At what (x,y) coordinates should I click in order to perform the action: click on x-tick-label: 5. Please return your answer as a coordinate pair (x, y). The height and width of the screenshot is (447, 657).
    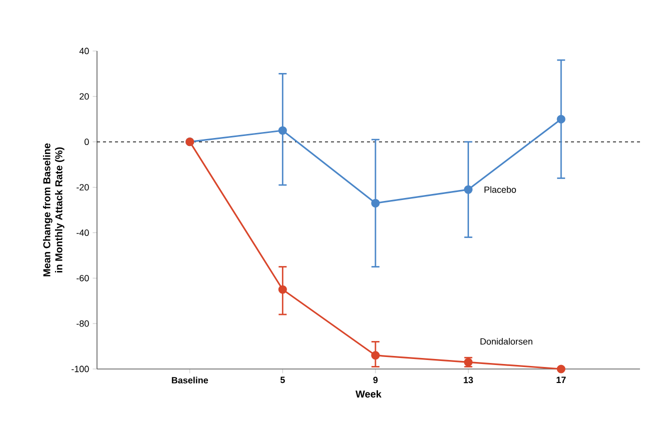
    Looking at the image, I should click on (282, 380).